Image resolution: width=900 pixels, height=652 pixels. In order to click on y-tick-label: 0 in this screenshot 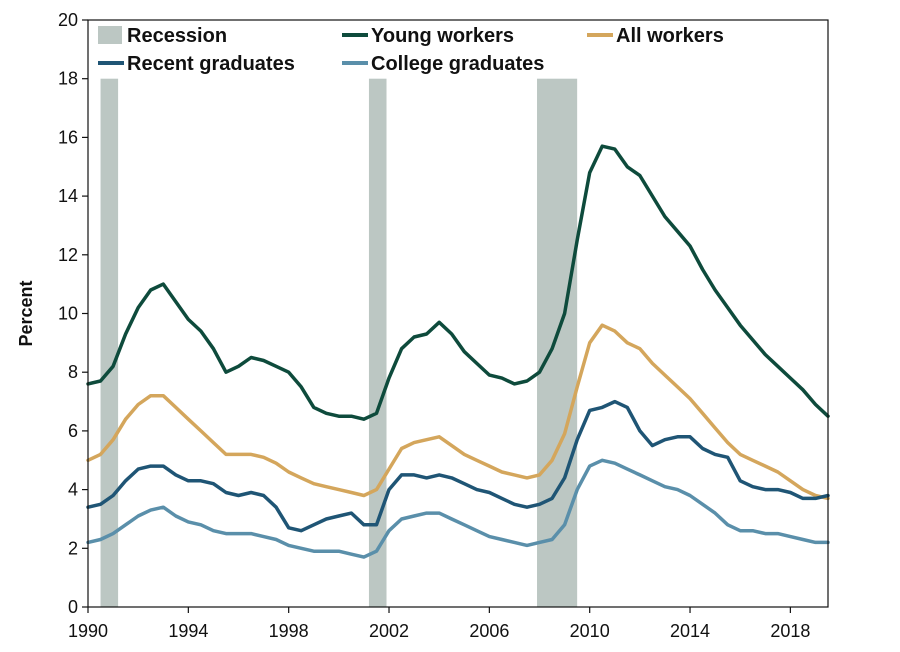, I will do `click(73, 607)`.